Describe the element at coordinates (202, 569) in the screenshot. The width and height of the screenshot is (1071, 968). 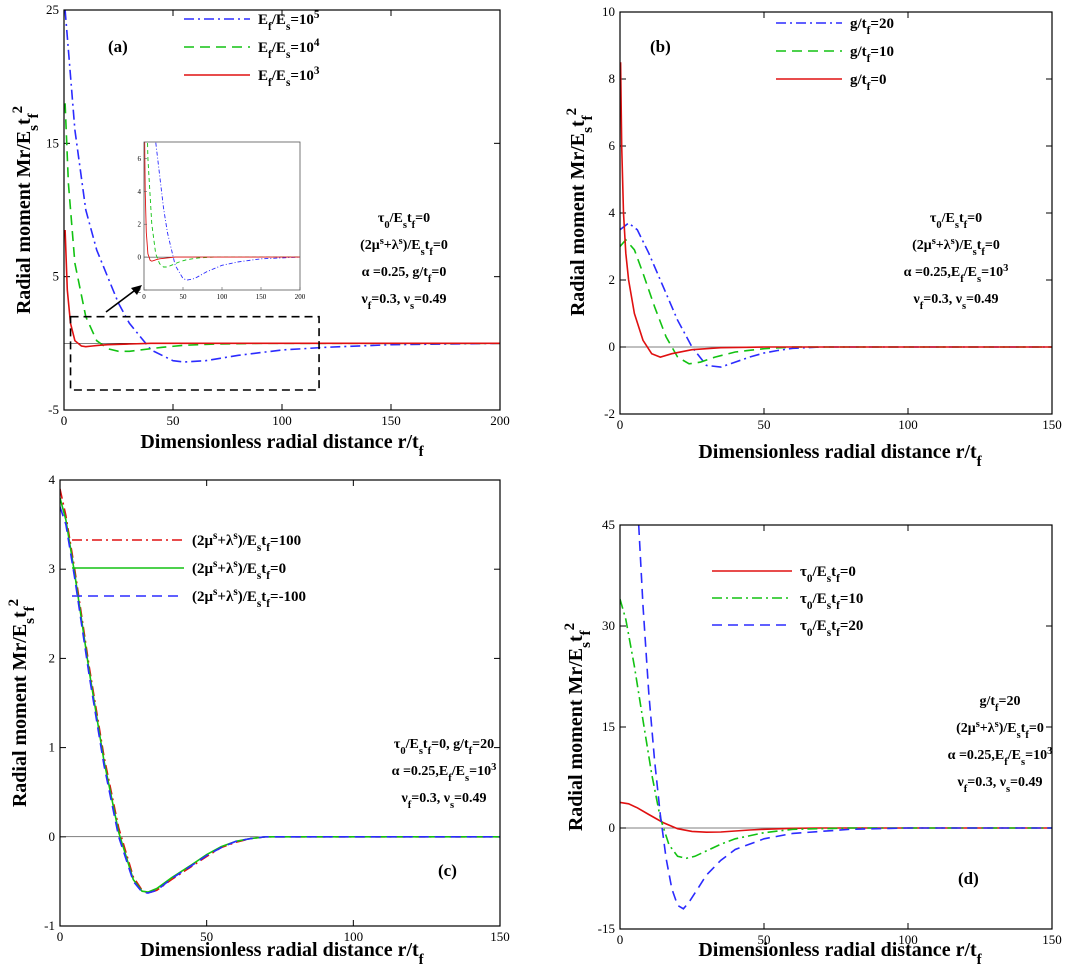
I see `legend-entry-1-part: (2μ` at that location.